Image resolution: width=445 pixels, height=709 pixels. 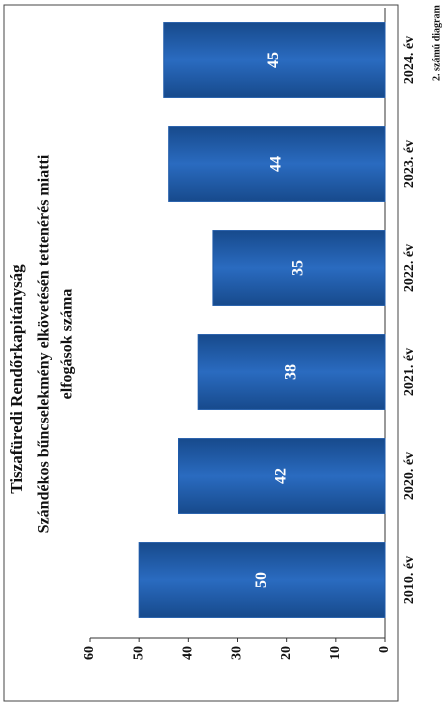 I want to click on y-tick-label: 10, so click(x=335, y=653).